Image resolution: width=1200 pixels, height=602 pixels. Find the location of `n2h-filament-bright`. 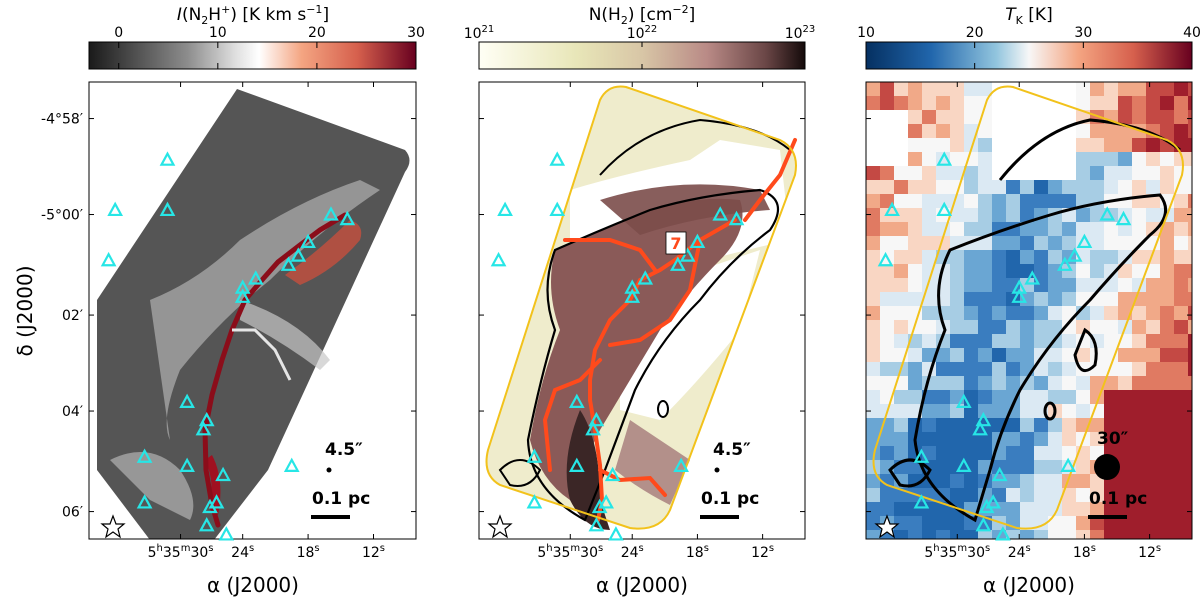

n2h-filament-bright is located at coordinates (213, 485).